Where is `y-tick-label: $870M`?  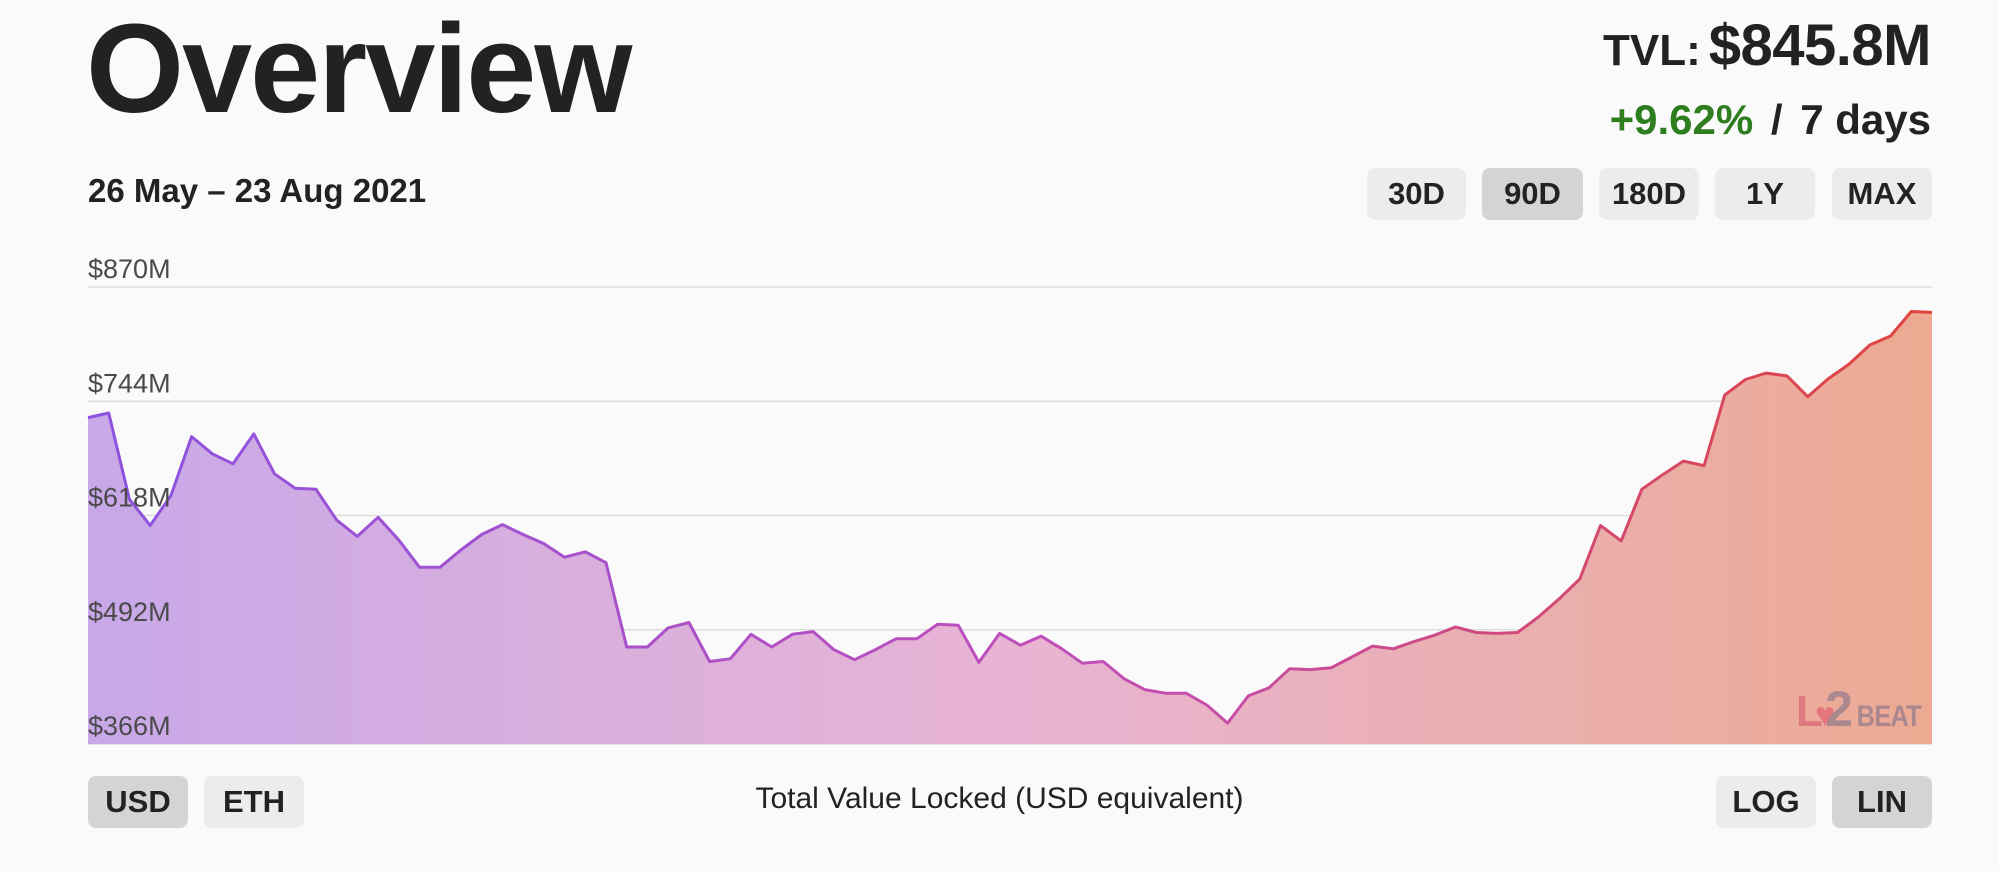 y-tick-label: $870M is located at coordinates (129, 269).